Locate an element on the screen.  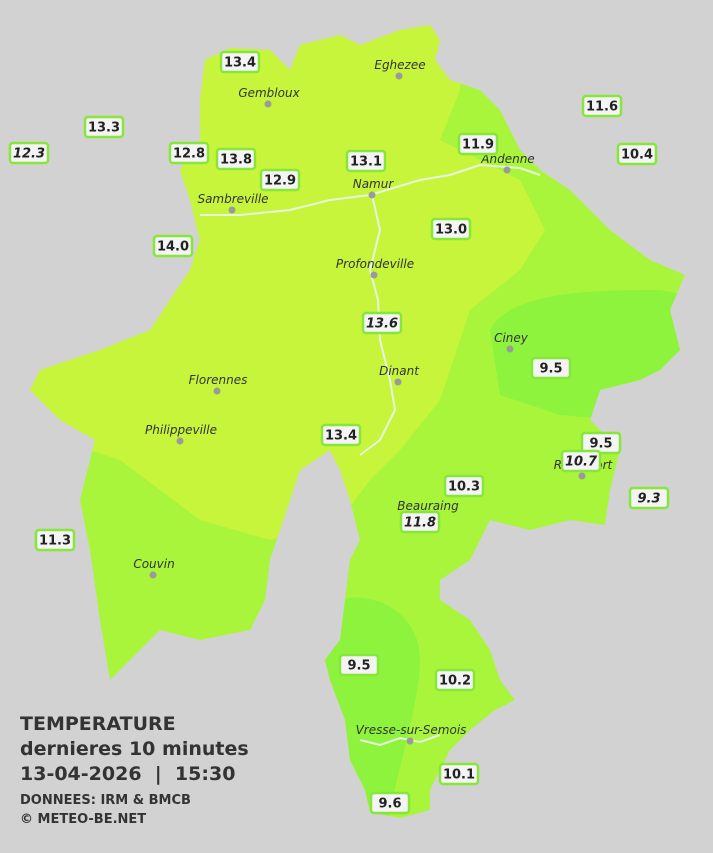
station-value: 10.7 is located at coordinates (581, 462).